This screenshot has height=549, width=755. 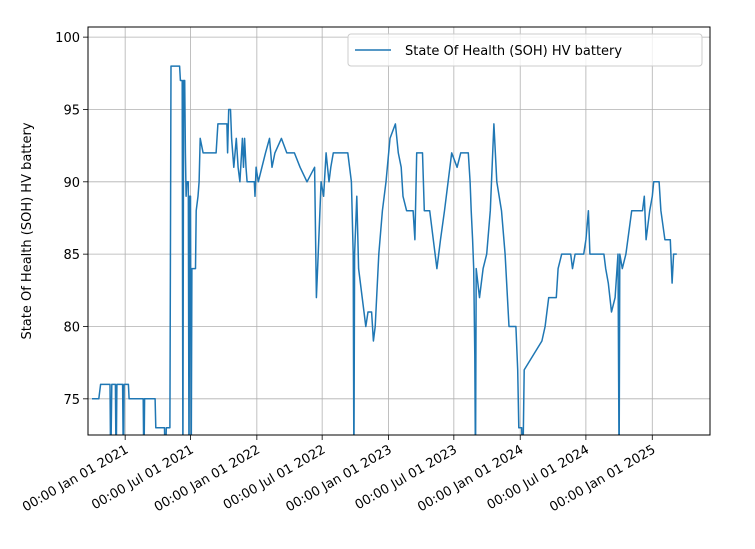 I want to click on legend: State Of Health (SOH) HV battery, so click(x=525, y=50).